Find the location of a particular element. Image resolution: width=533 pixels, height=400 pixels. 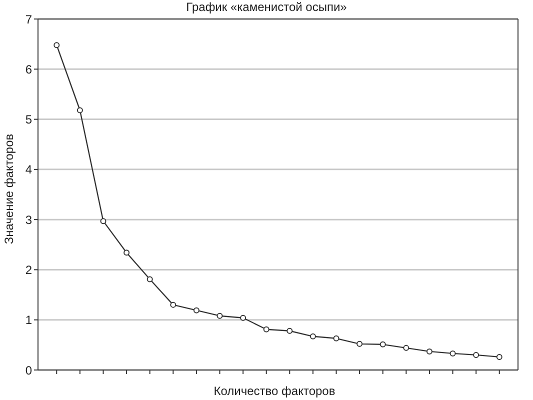

y-tick-label: 7 is located at coordinates (28, 19).